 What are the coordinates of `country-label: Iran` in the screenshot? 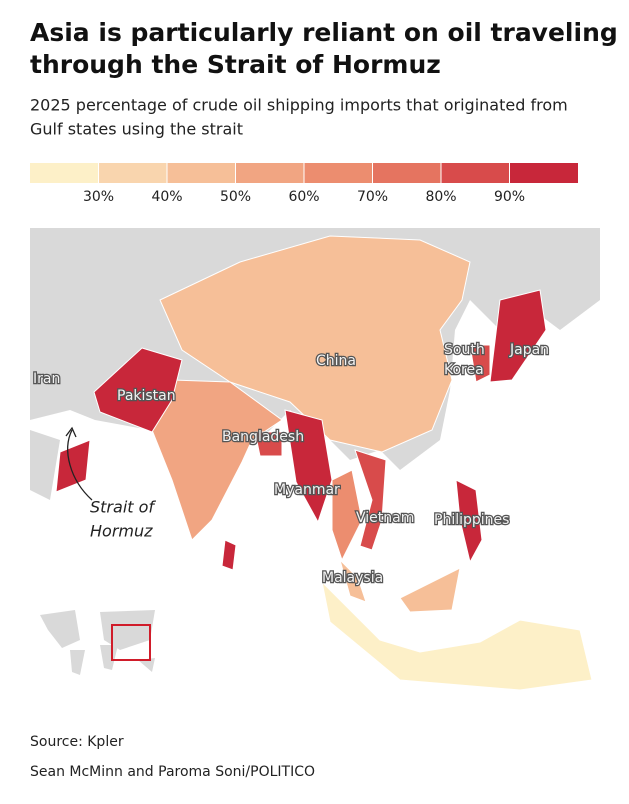 It's located at (46, 379).